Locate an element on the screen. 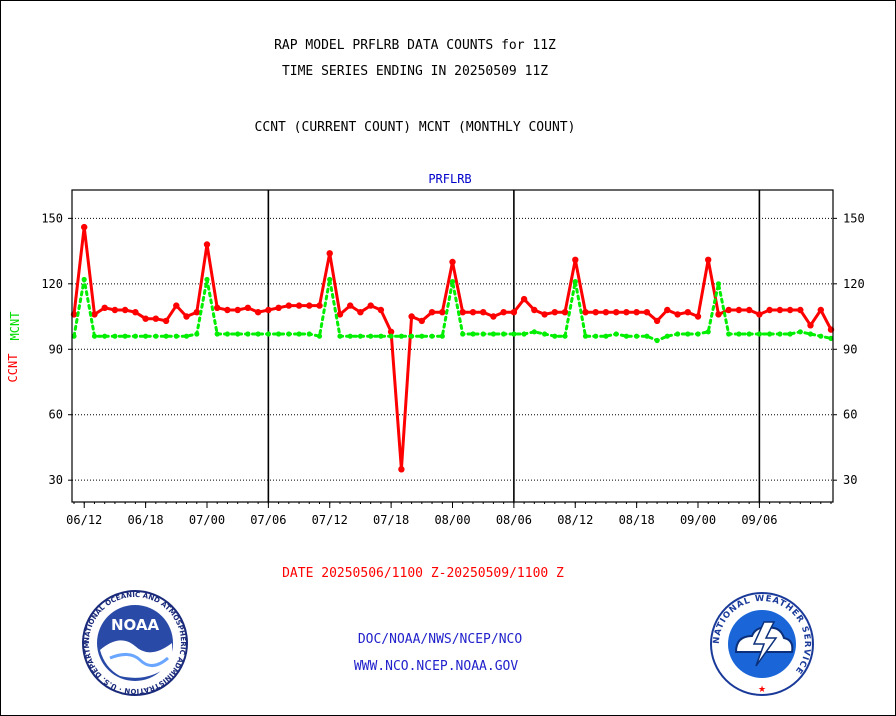  x-tick-label: 07/18 is located at coordinates (391, 520).